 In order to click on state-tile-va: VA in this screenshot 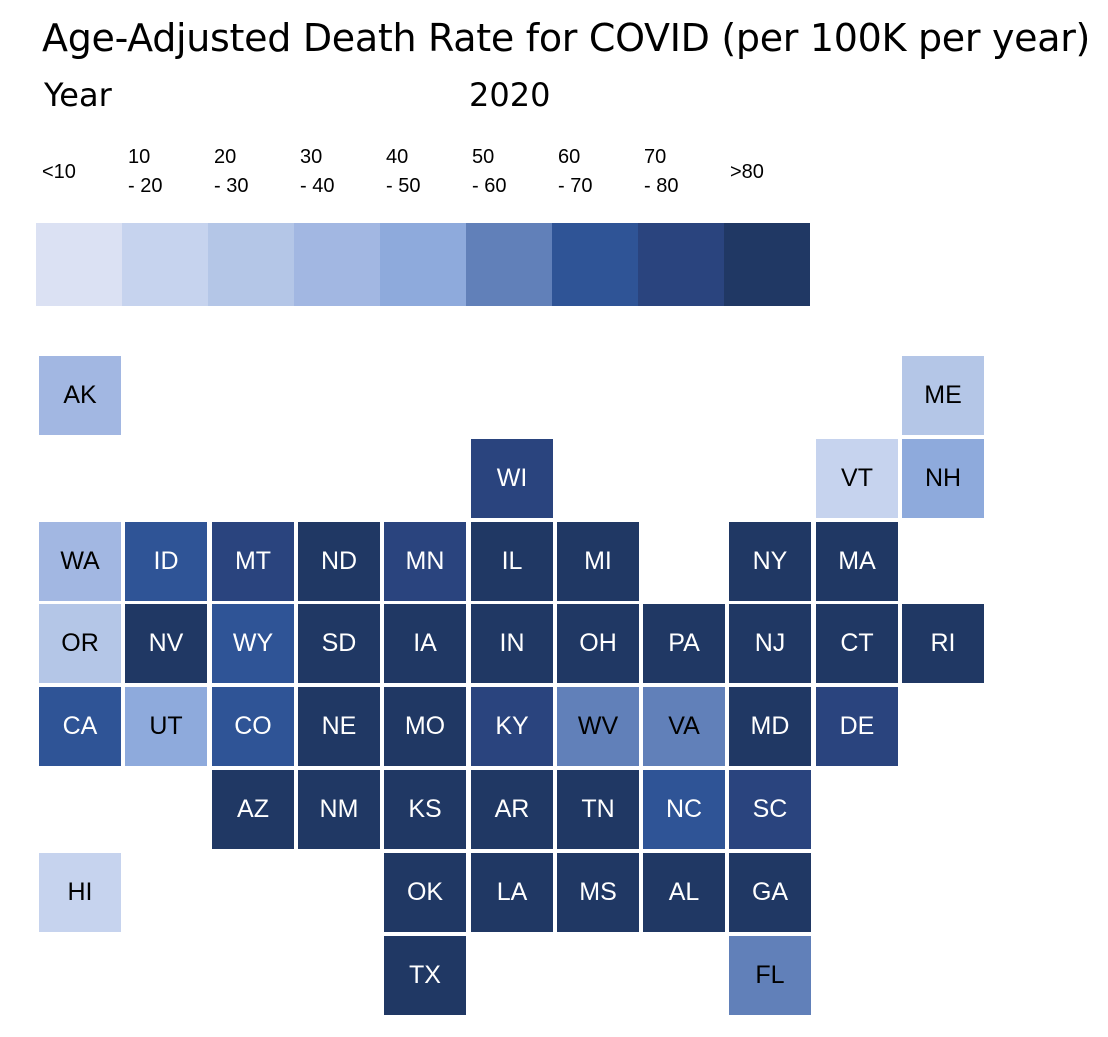, I will do `click(684, 726)`.